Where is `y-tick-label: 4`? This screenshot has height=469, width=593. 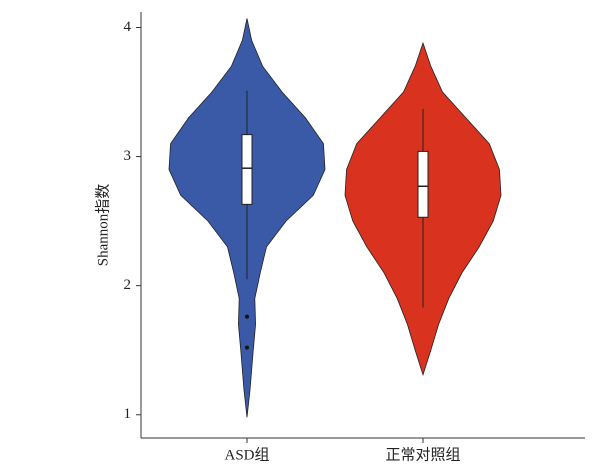 y-tick-label: 4 is located at coordinates (128, 27).